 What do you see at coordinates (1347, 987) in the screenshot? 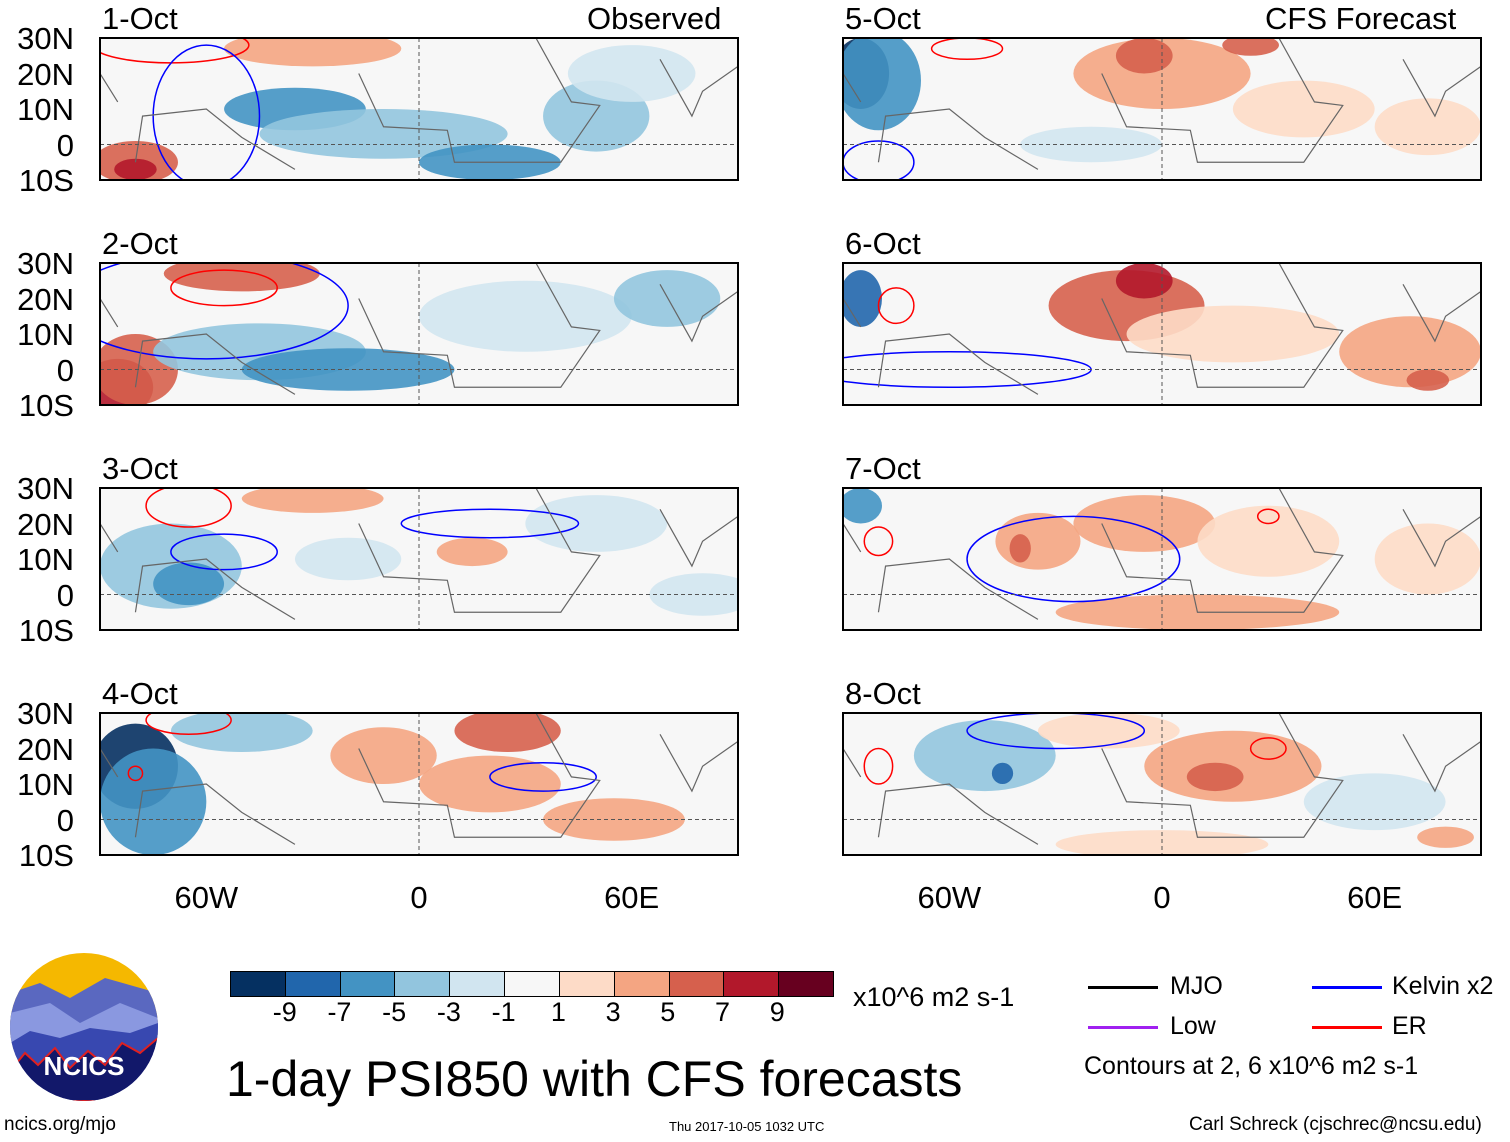
I see `legend-swatch-kelvin` at bounding box center [1347, 987].